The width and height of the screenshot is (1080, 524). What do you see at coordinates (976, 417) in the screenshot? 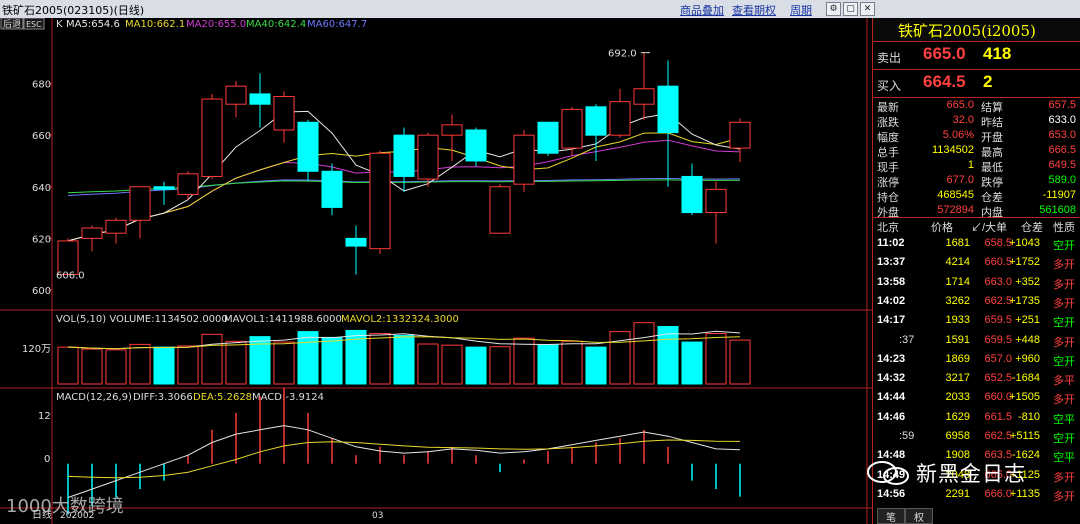
I see `tick-row: 14:46 661.5 1629 -810 空平` at bounding box center [976, 417].